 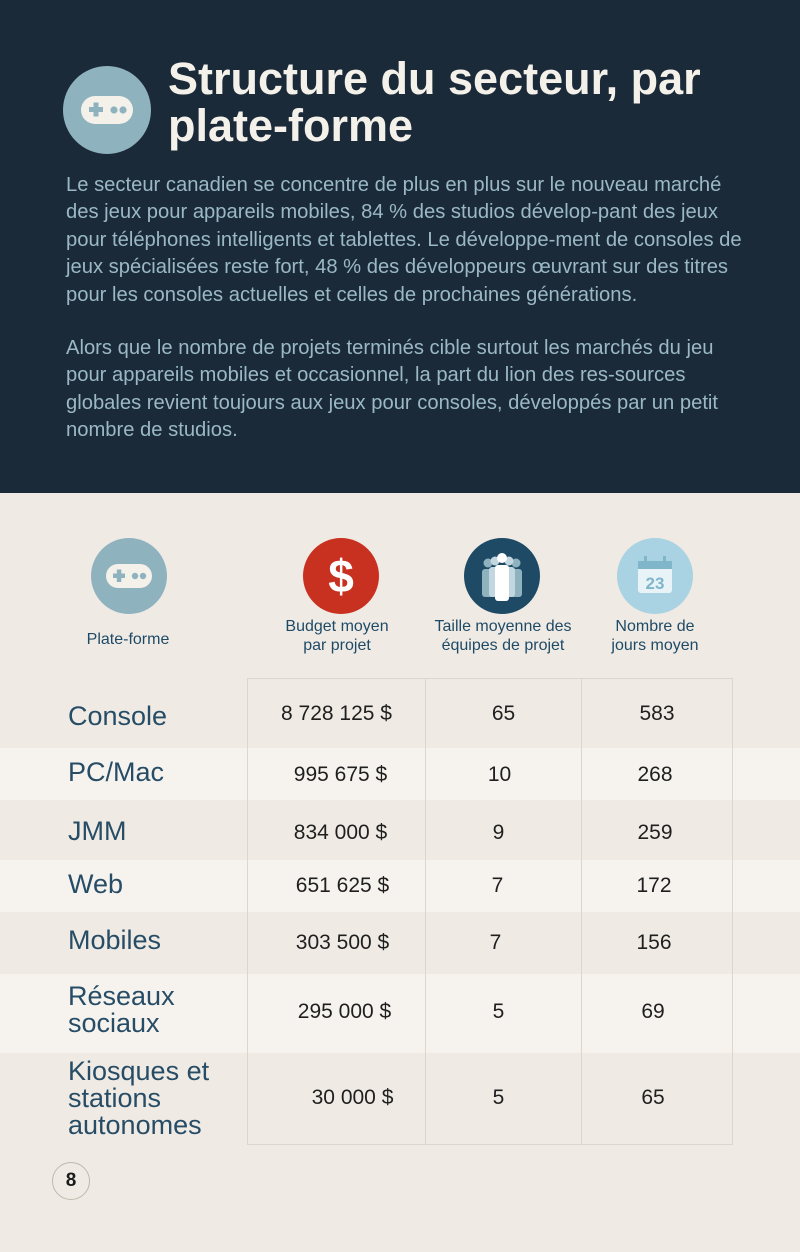 What do you see at coordinates (115, 940) in the screenshot?
I see `platform-mobiles: Mobiles` at bounding box center [115, 940].